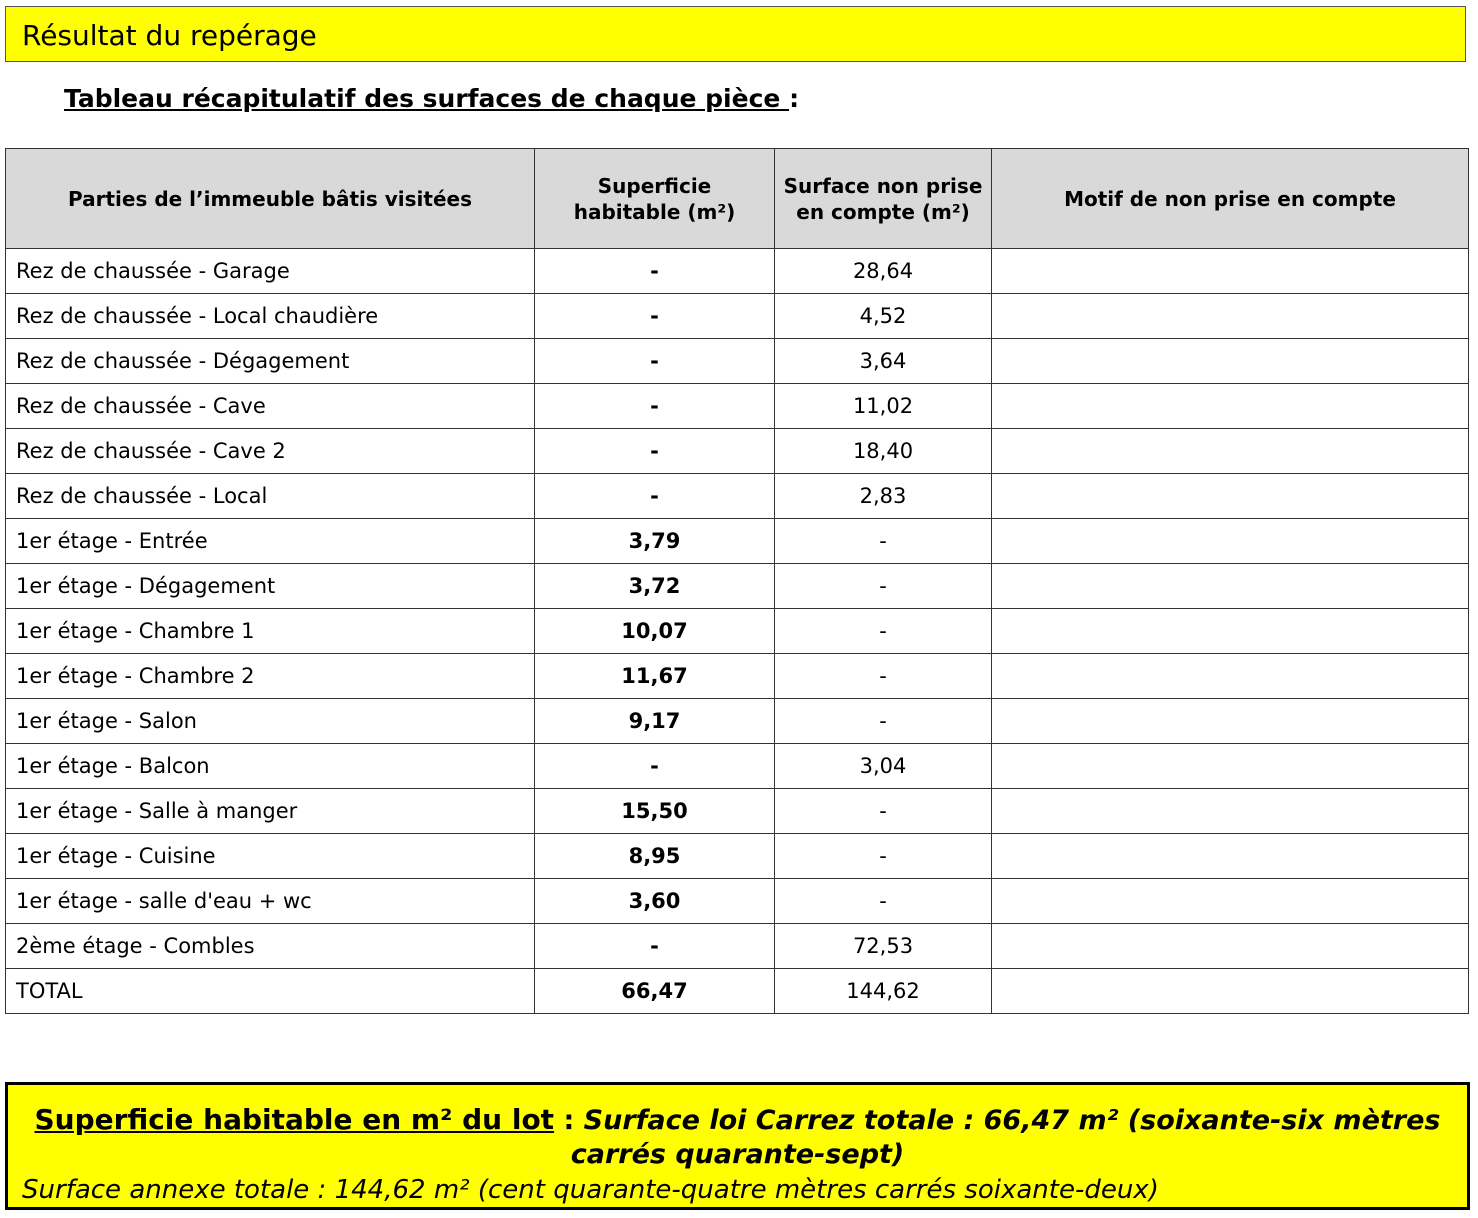  What do you see at coordinates (883, 361) in the screenshot?
I see `cell-surface-non: 3,64` at bounding box center [883, 361].